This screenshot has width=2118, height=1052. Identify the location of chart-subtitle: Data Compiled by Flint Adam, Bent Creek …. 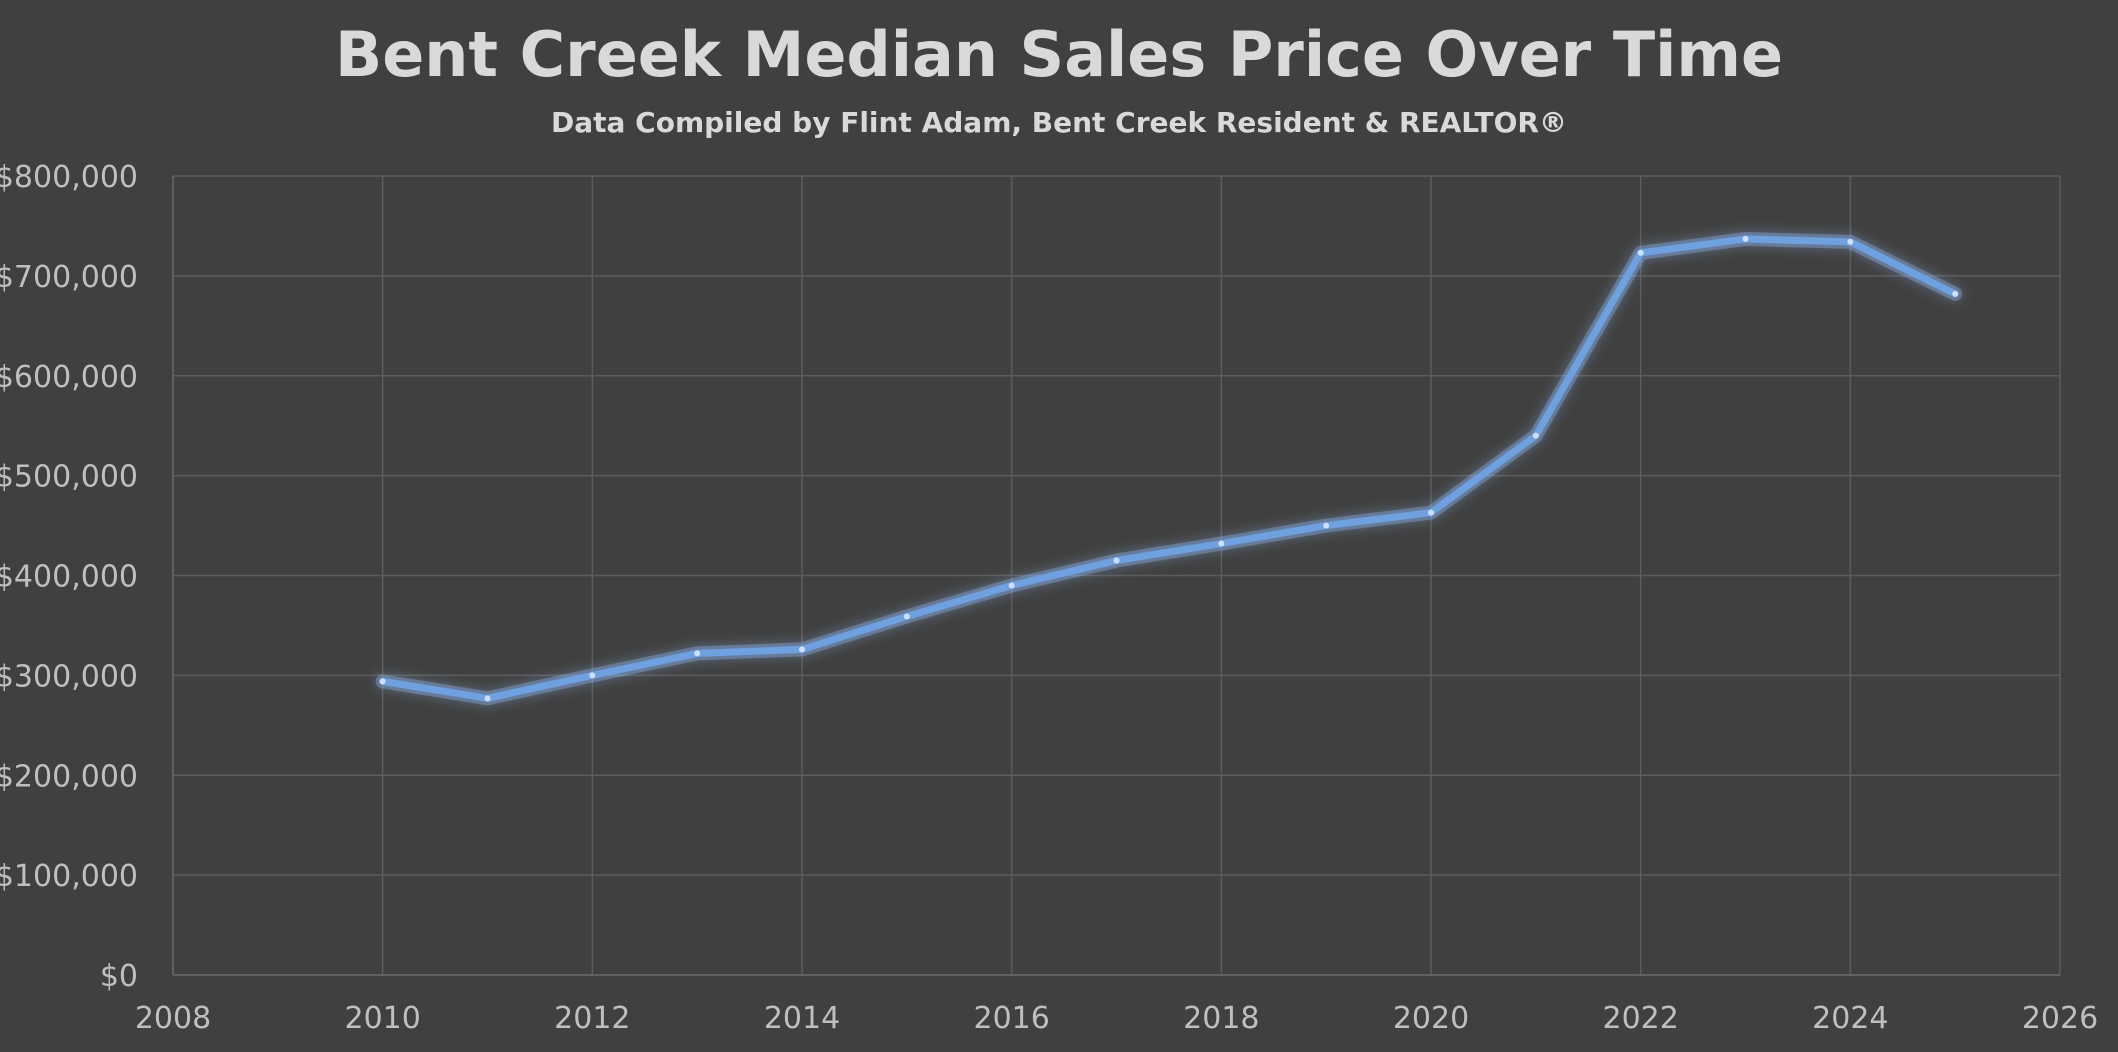
(1059, 122).